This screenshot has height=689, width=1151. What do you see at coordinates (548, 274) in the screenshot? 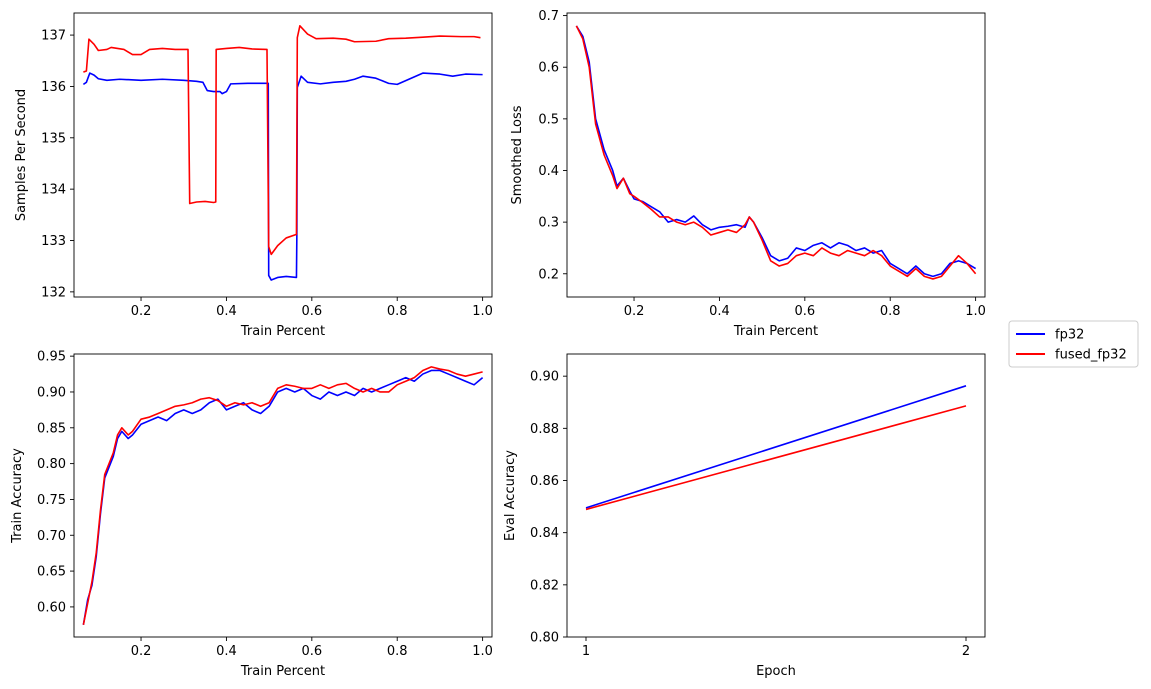
I see `smoothed-loss-ytick-label: 0.2` at bounding box center [548, 274].